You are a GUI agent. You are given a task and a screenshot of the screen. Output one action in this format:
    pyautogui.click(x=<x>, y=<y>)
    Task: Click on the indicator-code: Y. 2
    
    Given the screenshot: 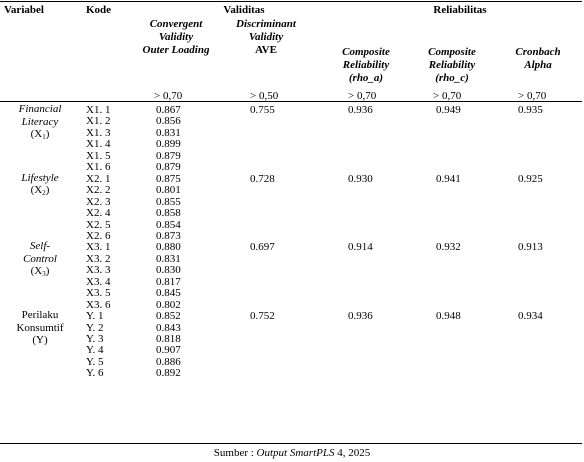 What is the action you would take?
    pyautogui.click(x=95, y=327)
    